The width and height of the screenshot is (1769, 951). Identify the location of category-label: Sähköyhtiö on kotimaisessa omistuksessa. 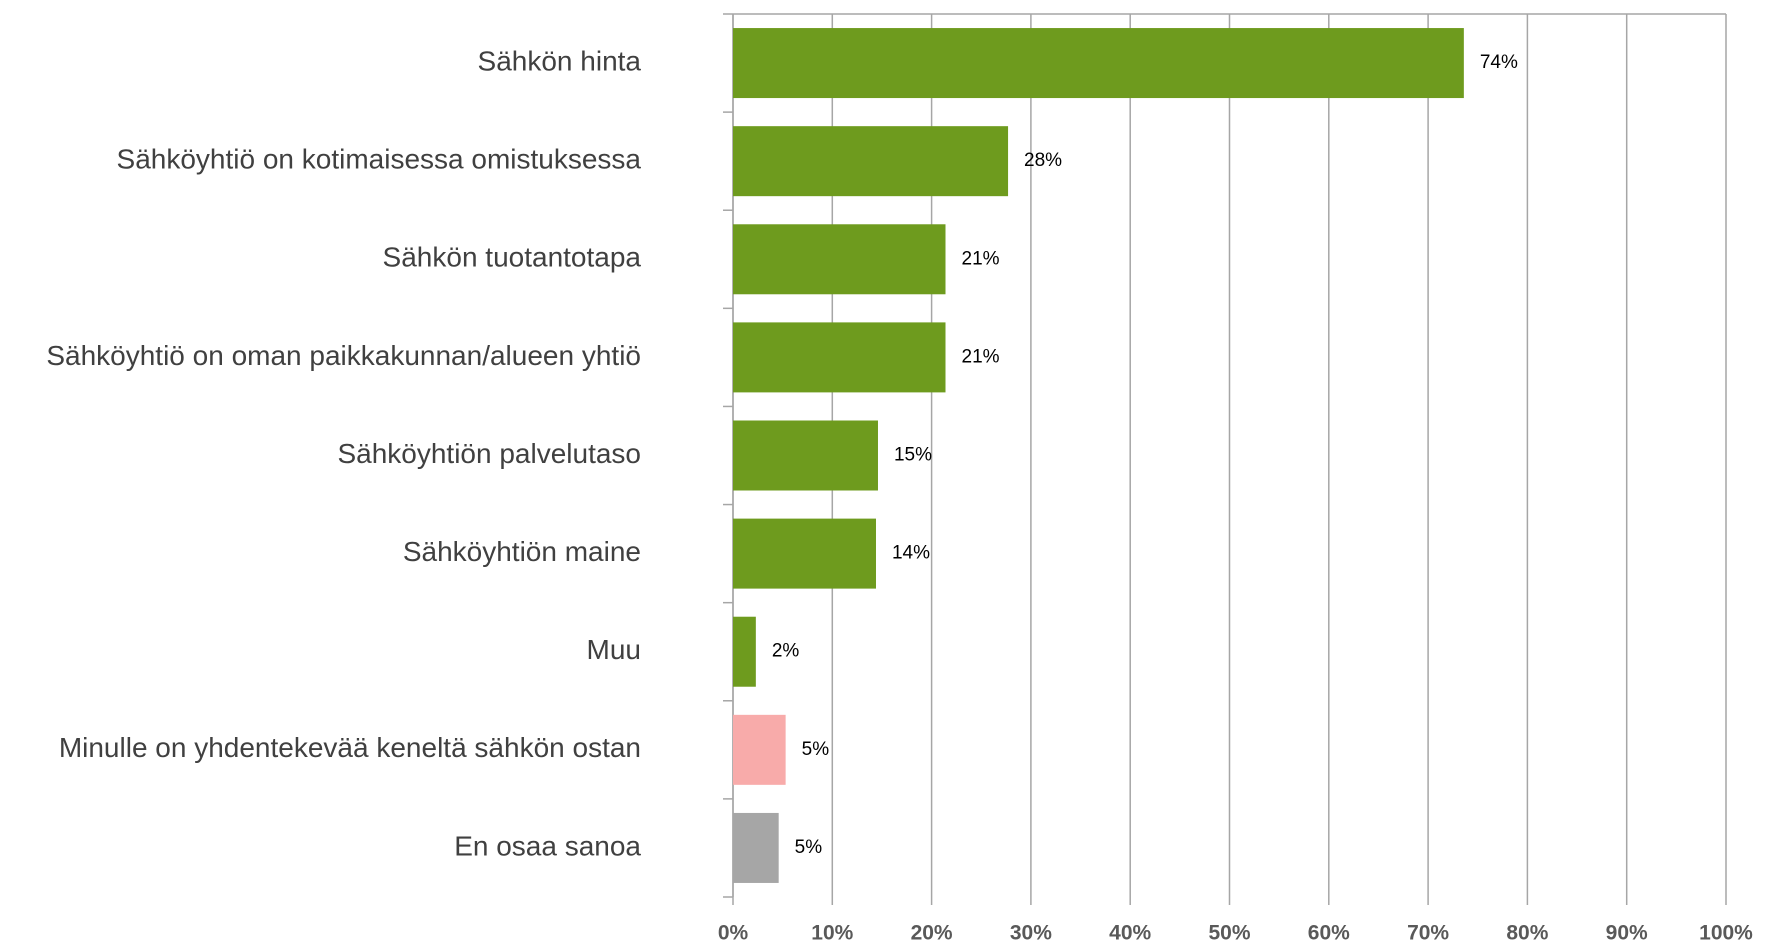
(379, 159).